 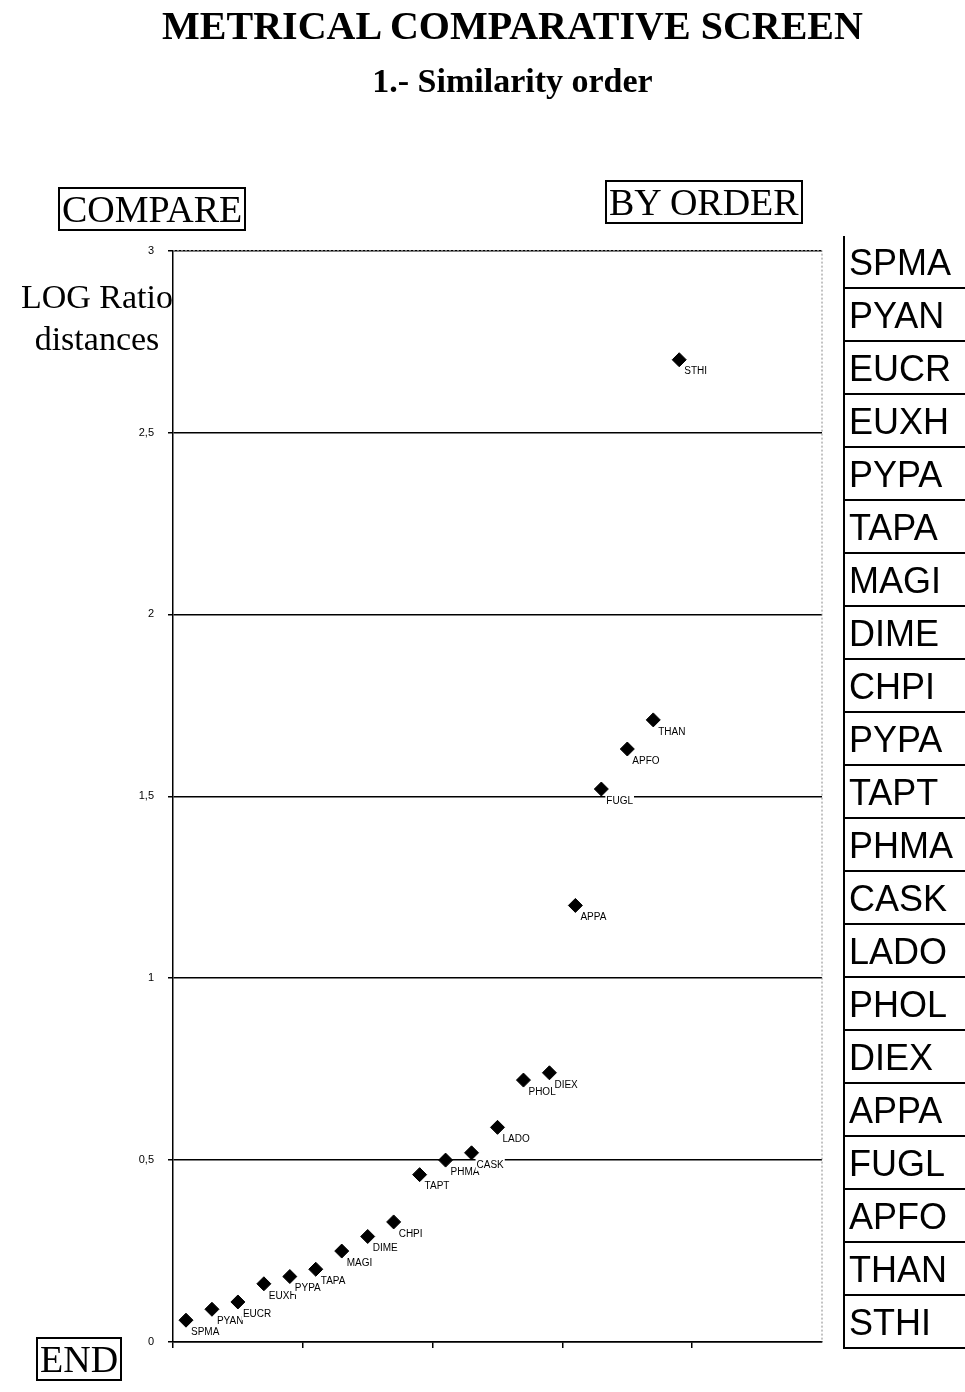 I want to click on text: MAGI, so click(x=904, y=580).